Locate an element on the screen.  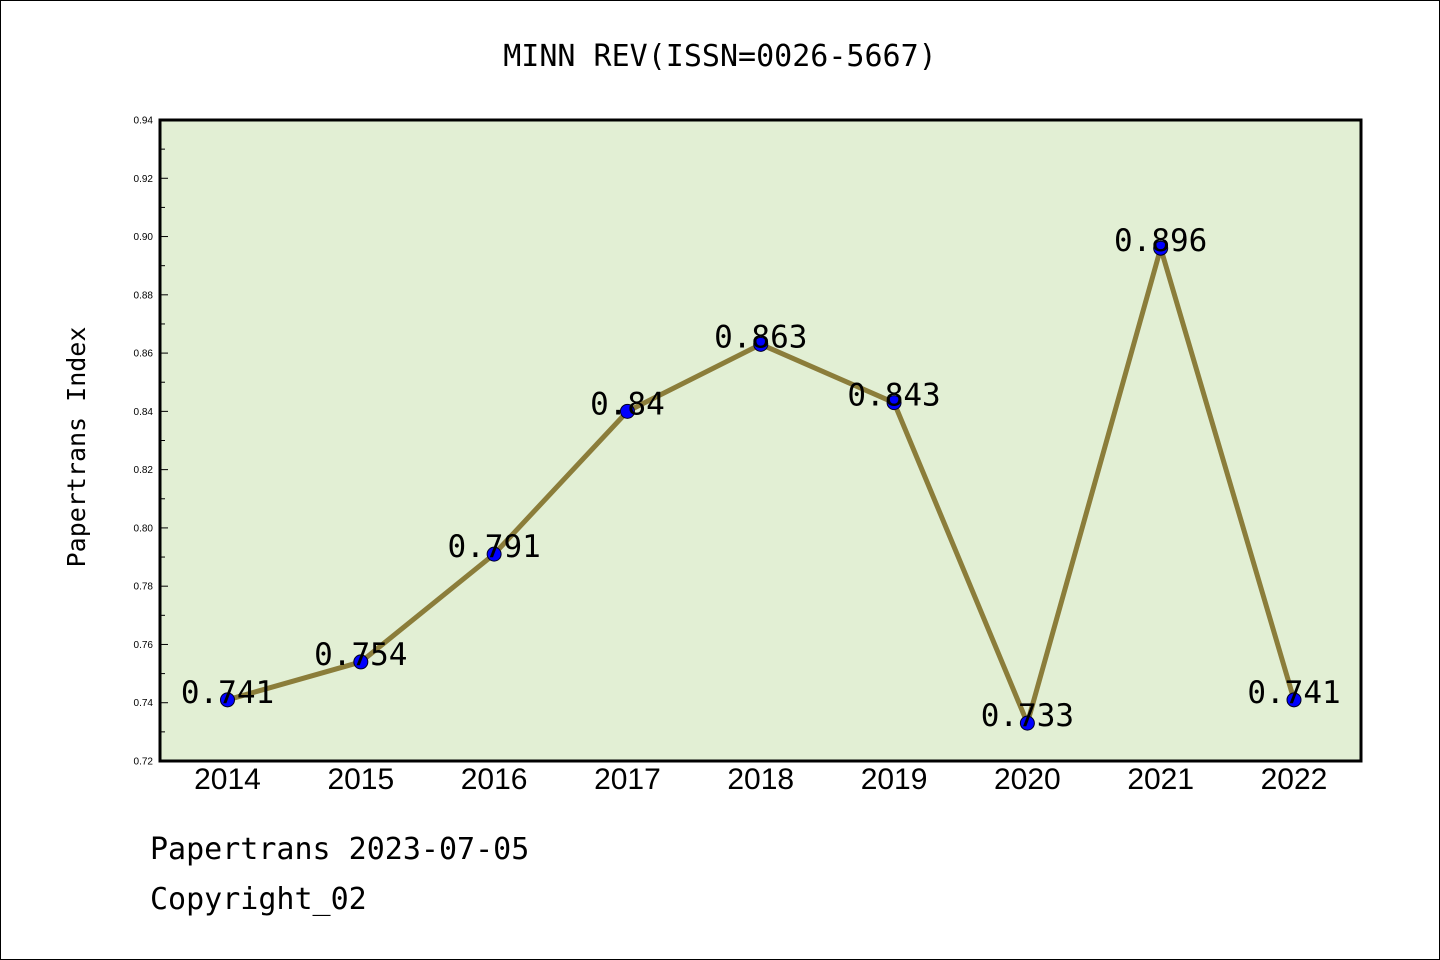
footer-date: Papertrans 2023-07-05 is located at coordinates (340, 849).